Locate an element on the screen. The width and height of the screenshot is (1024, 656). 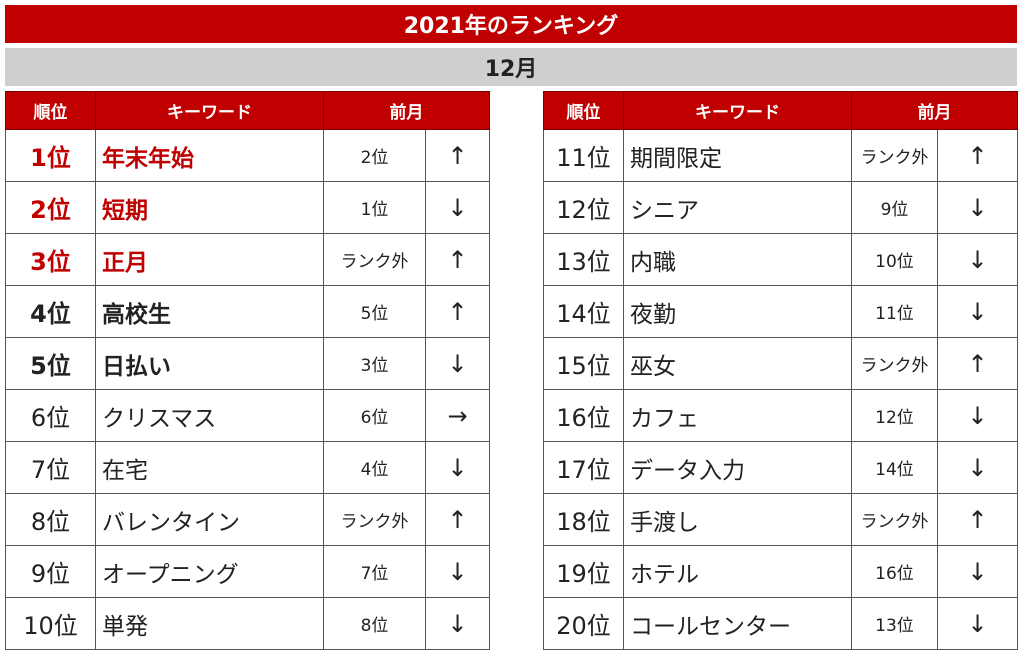
keyword-cell: 高校生 is located at coordinates (209, 311).